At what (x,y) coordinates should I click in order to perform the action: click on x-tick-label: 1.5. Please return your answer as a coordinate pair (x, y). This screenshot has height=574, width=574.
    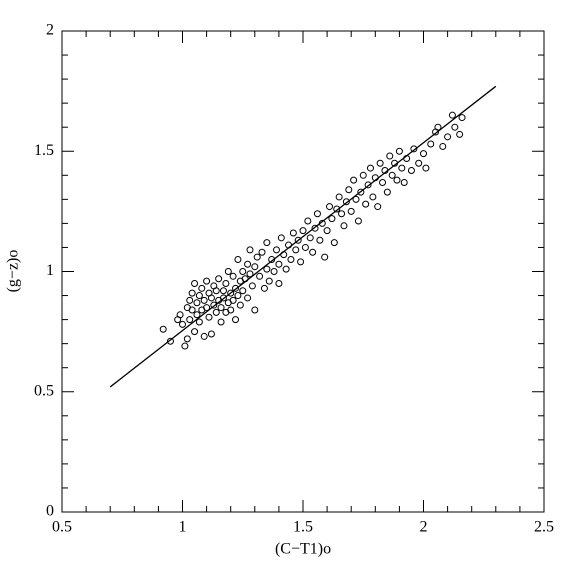
    Looking at the image, I should click on (303, 527).